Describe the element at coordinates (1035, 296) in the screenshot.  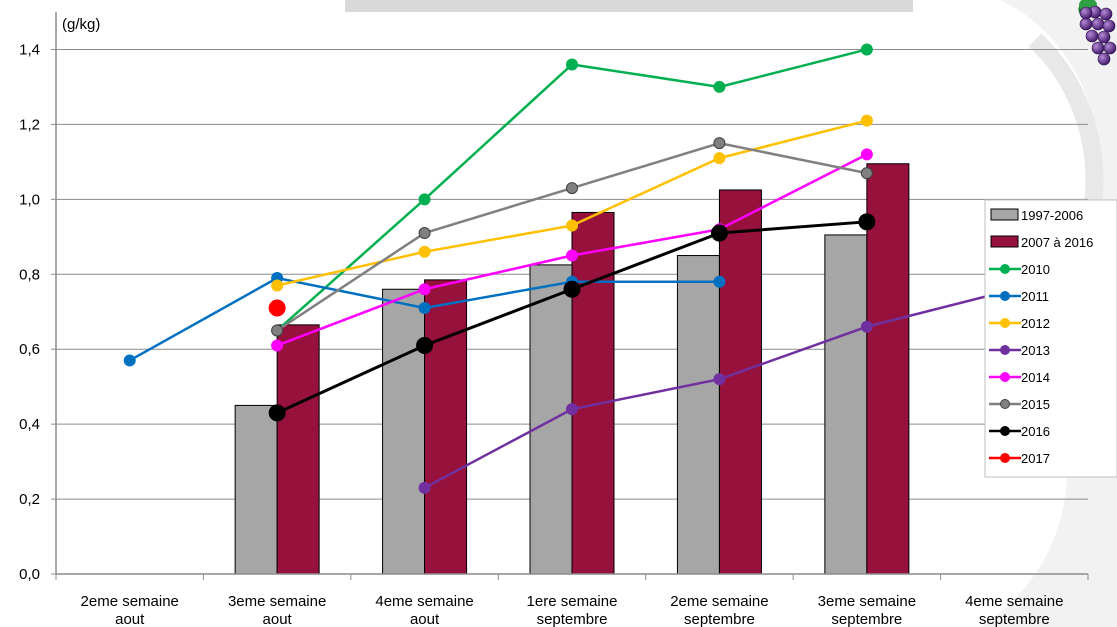
I see `legend-label: 2011` at that location.